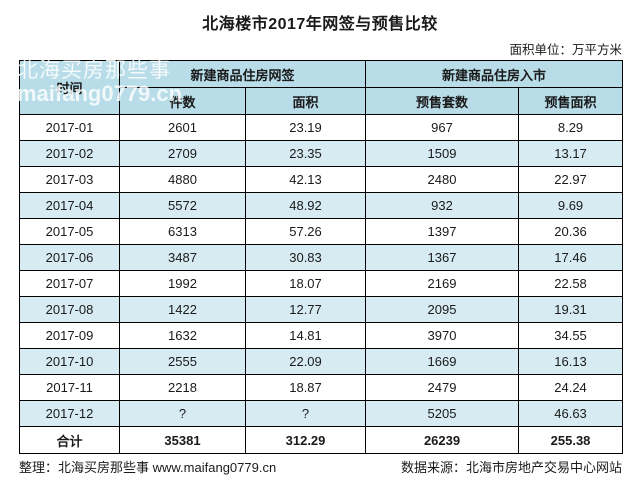  What do you see at coordinates (571, 387) in the screenshot?
I see `cell-presale-area: 24.24` at bounding box center [571, 387].